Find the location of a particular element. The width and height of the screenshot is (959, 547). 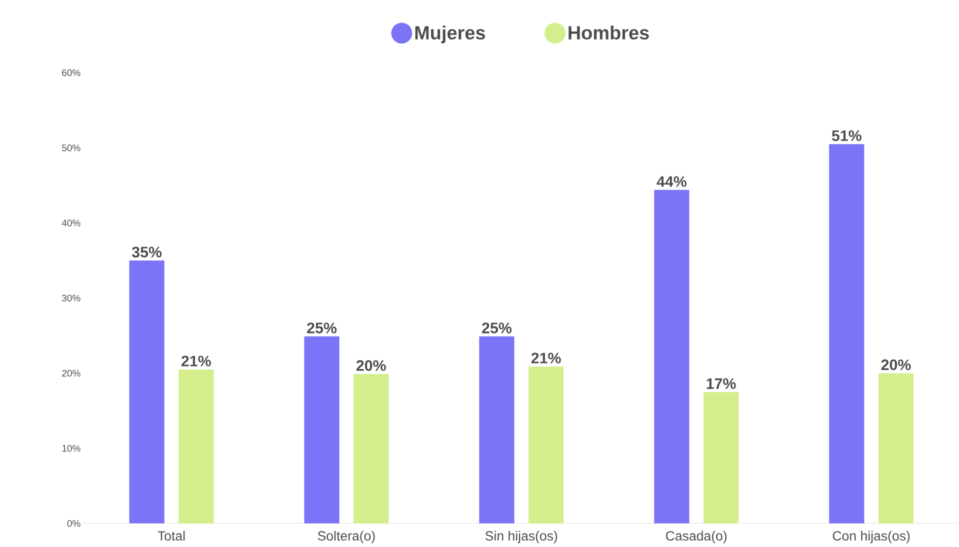

data-label: 51% is located at coordinates (847, 135).